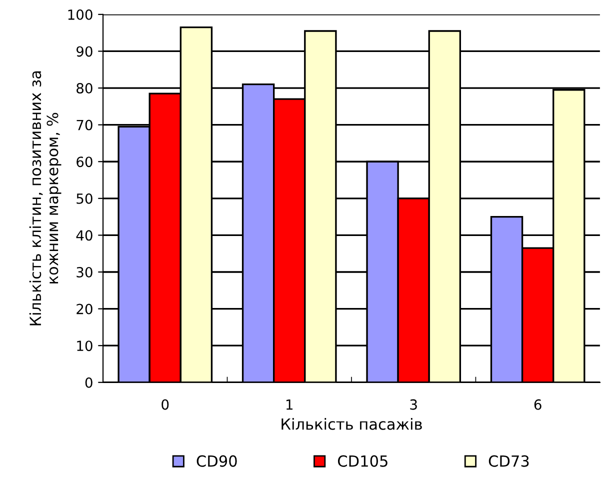 The width and height of the screenshot is (606, 481). Describe the element at coordinates (84, 235) in the screenshot. I see `y-tick-label: 40` at that location.